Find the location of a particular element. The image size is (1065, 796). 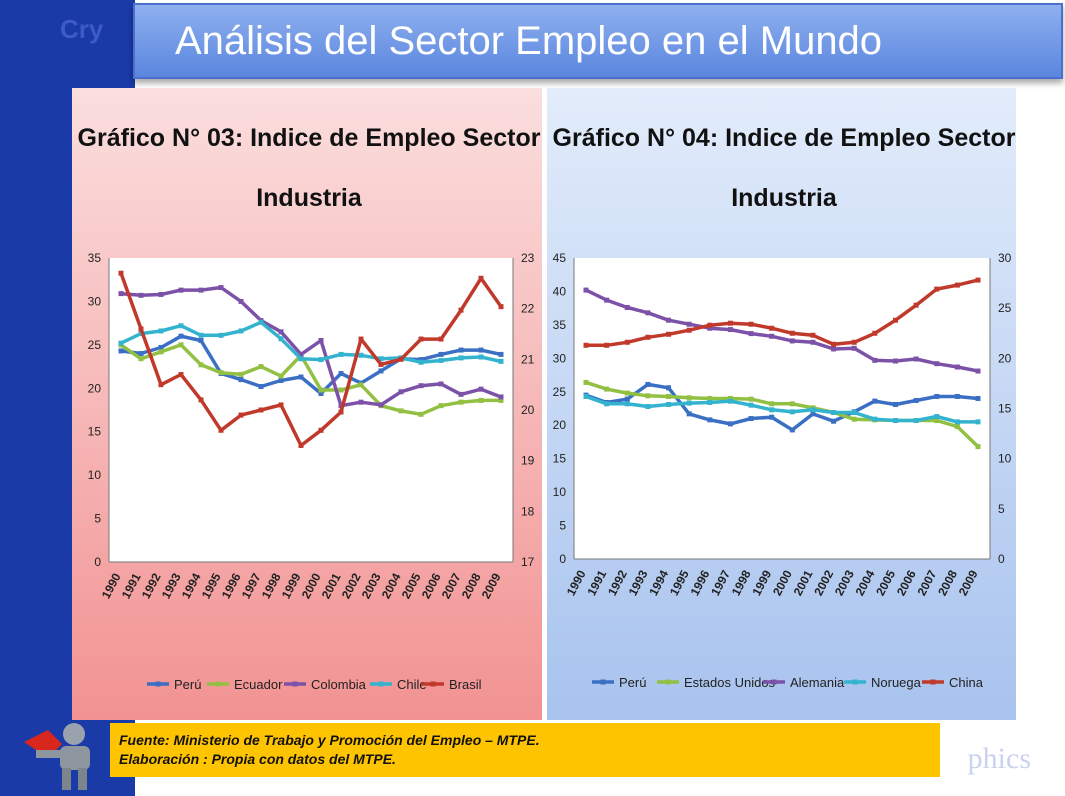

x-tick-label: 2009 is located at coordinates (491, 586).